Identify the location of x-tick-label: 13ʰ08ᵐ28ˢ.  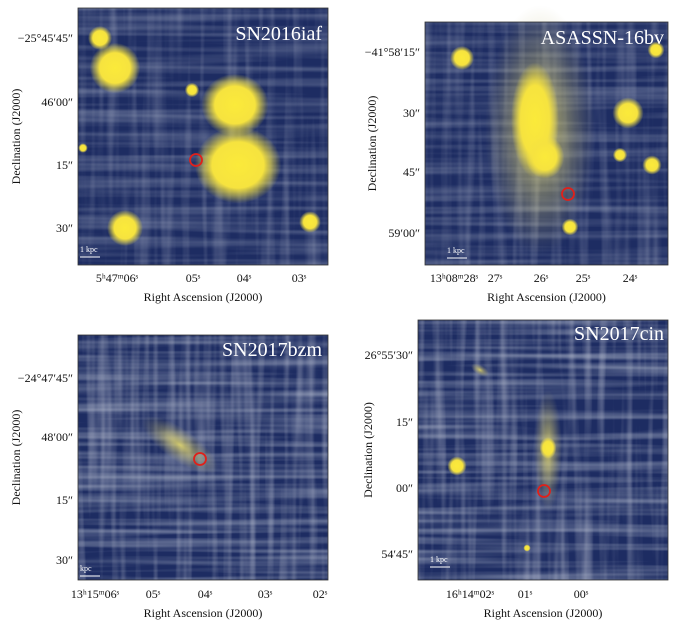
(454, 278).